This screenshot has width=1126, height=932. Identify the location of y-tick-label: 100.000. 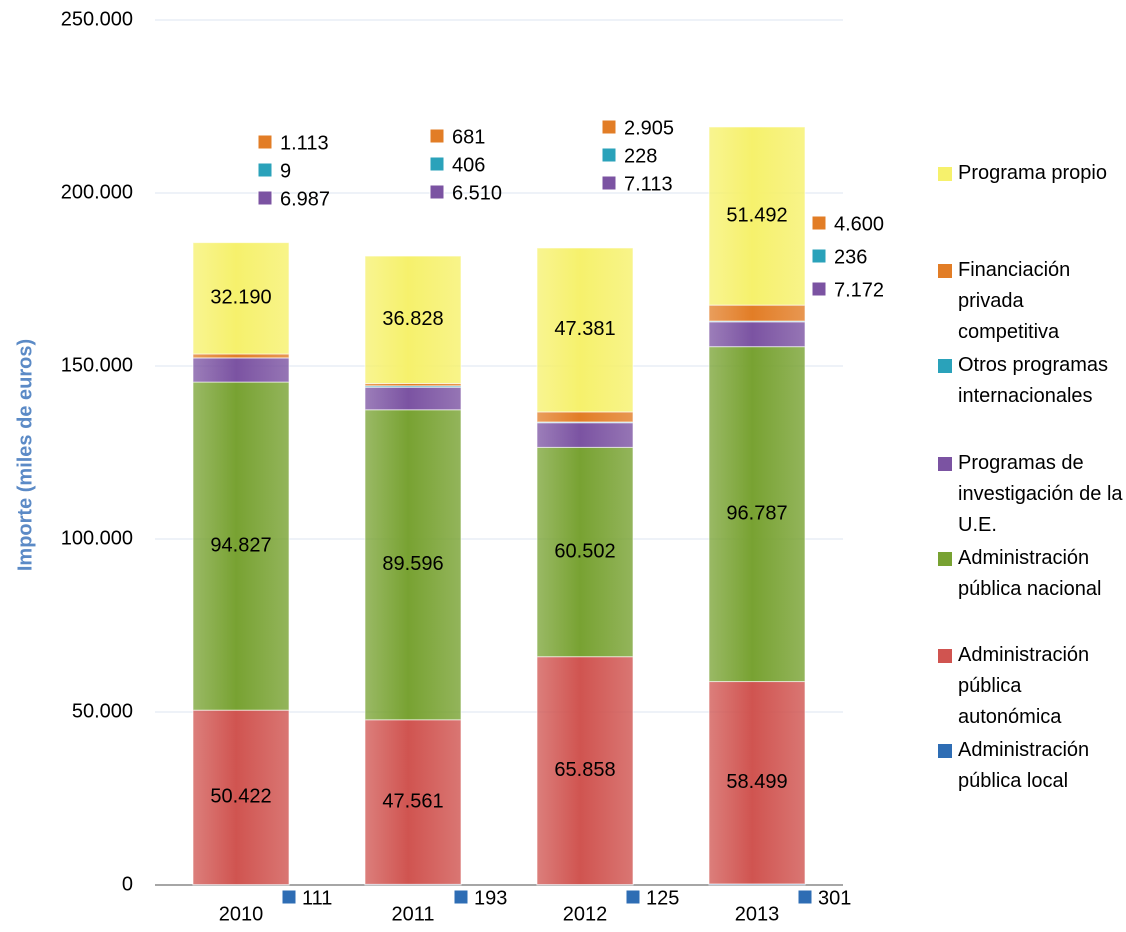
(97, 538).